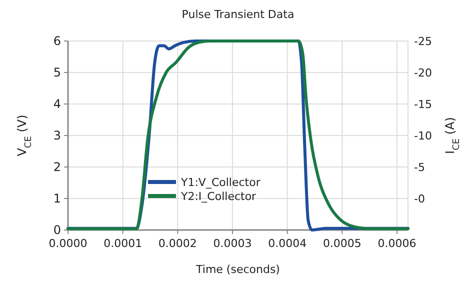 The width and height of the screenshot is (474, 281). What do you see at coordinates (218, 196) in the screenshot?
I see `legend-label: Y2:I_Collector` at bounding box center [218, 196].